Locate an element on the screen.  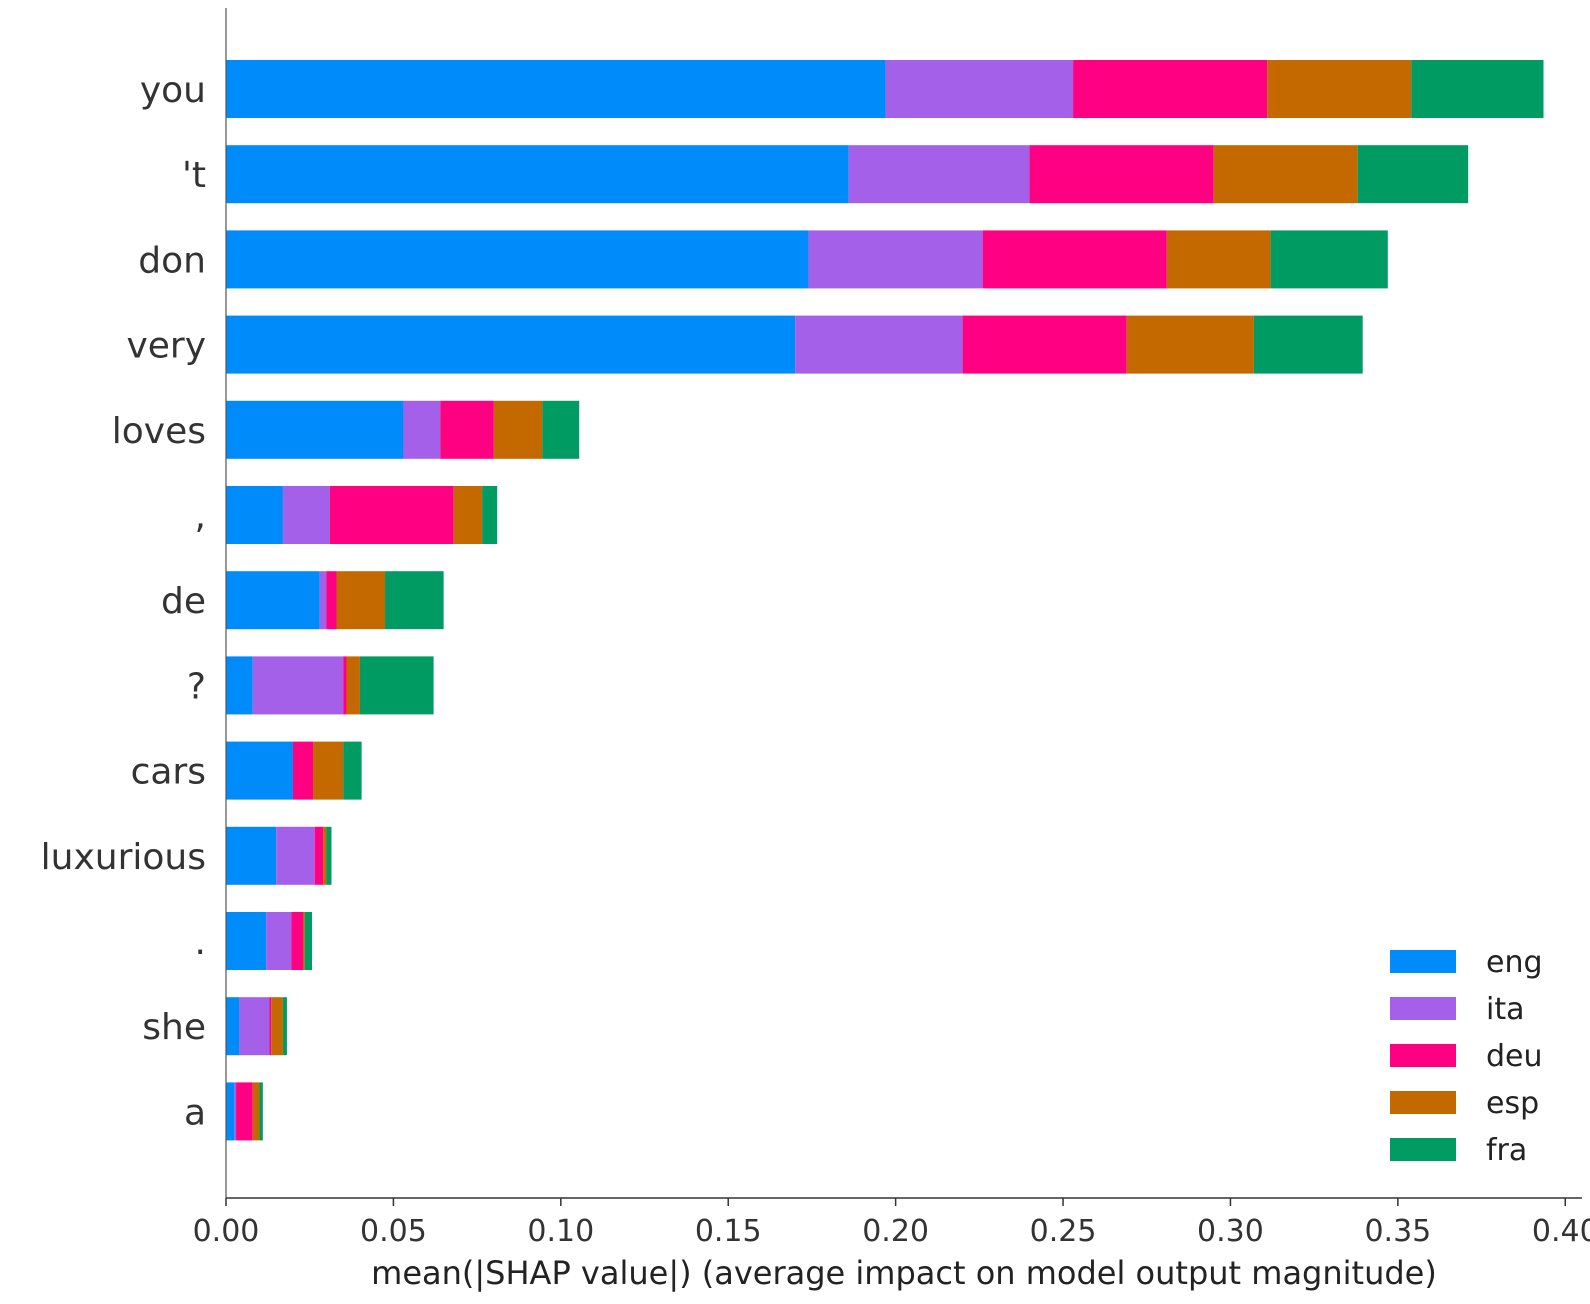
legend-label-deu: deu is located at coordinates (1514, 1056).